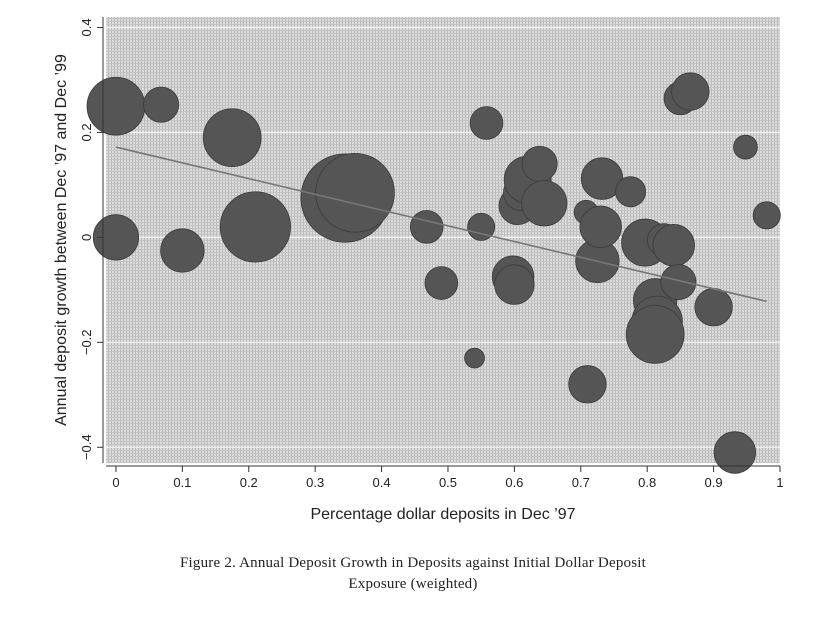 This screenshot has height=621, width=826. What do you see at coordinates (115, 482) in the screenshot?
I see `x-tick-label: 0` at bounding box center [115, 482].